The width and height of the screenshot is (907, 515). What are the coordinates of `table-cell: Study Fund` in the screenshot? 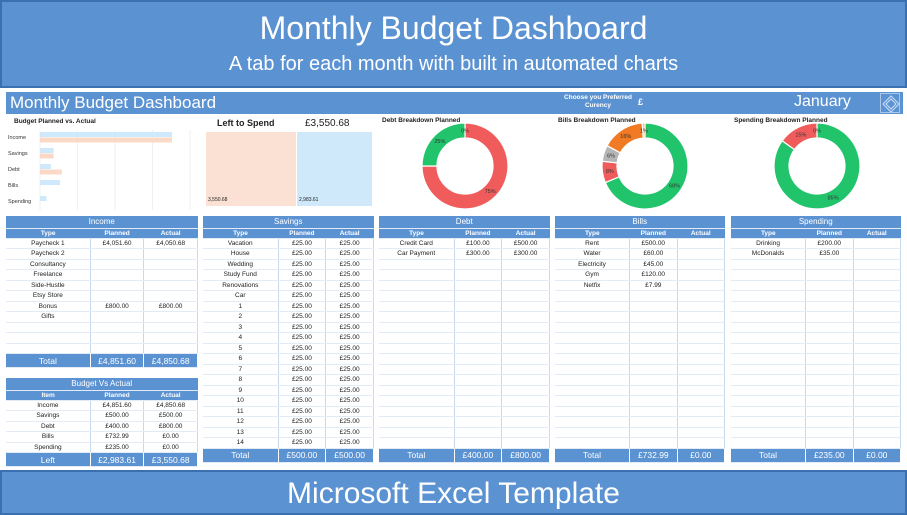 It's located at (241, 275).